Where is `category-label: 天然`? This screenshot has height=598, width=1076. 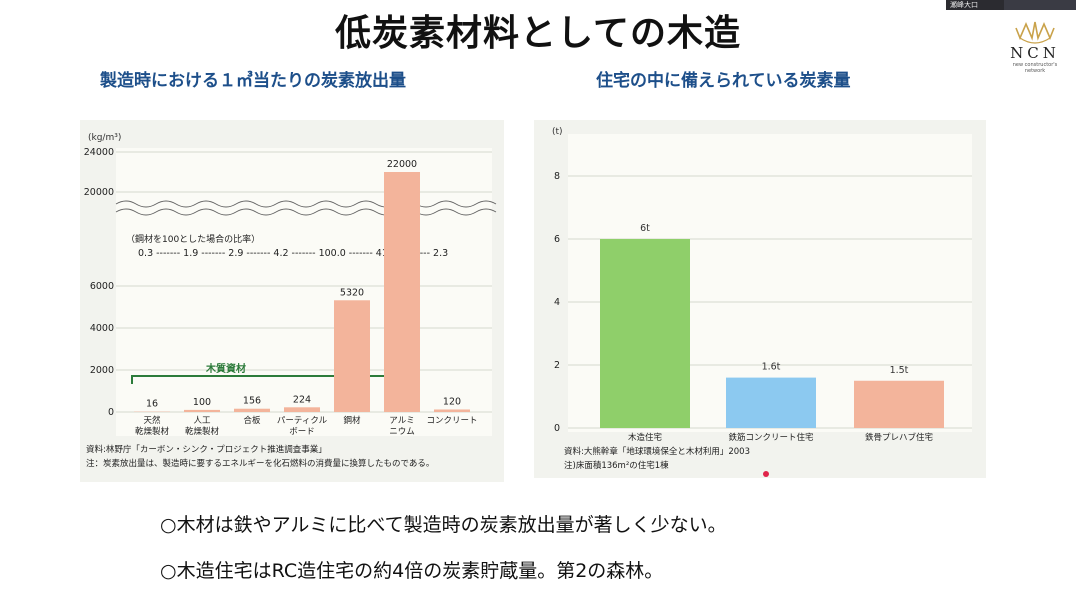
category-label: 天然 is located at coordinates (152, 420).